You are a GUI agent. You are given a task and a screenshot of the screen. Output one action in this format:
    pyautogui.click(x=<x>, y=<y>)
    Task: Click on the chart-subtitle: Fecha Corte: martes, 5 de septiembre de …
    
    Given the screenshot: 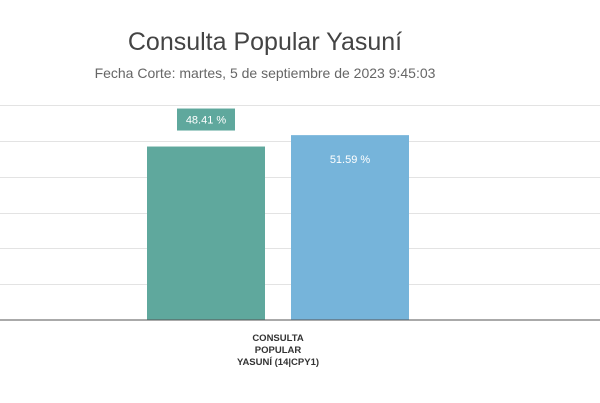 What is the action you would take?
    pyautogui.click(x=265, y=73)
    